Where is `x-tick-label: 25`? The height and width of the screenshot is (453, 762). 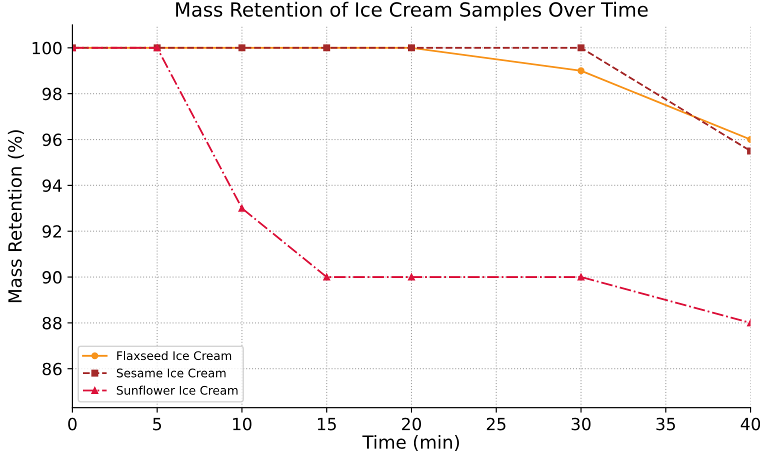
x-tick-label: 25 is located at coordinates (496, 424).